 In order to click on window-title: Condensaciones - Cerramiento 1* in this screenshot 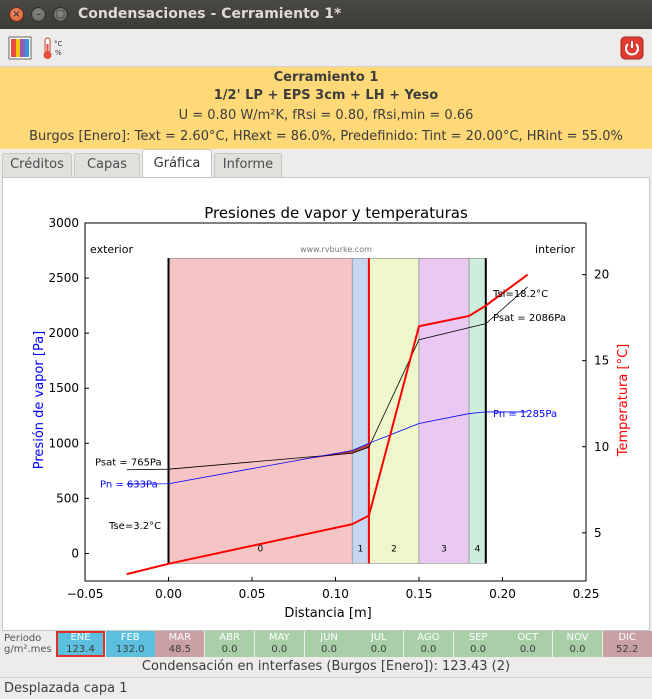, I will do `click(210, 14)`.